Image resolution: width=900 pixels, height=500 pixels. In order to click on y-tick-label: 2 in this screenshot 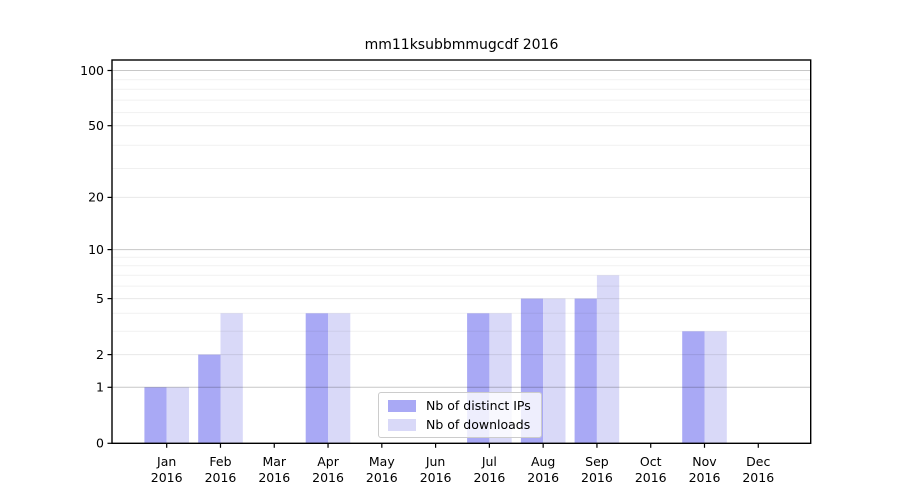, I will do `click(100, 354)`.